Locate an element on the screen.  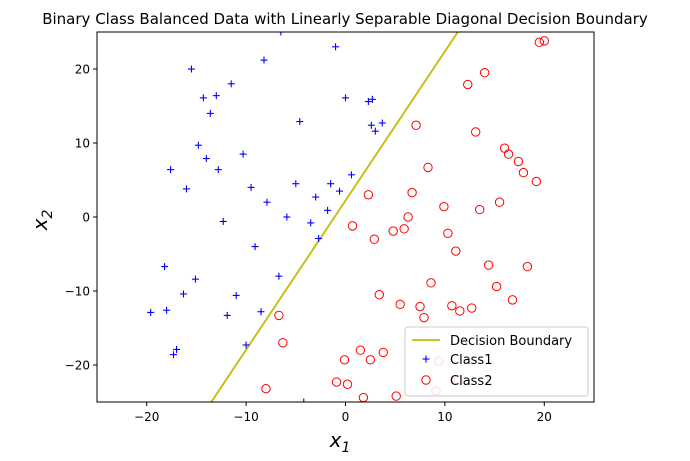
legend-class1-swatch is located at coordinates (426, 359).